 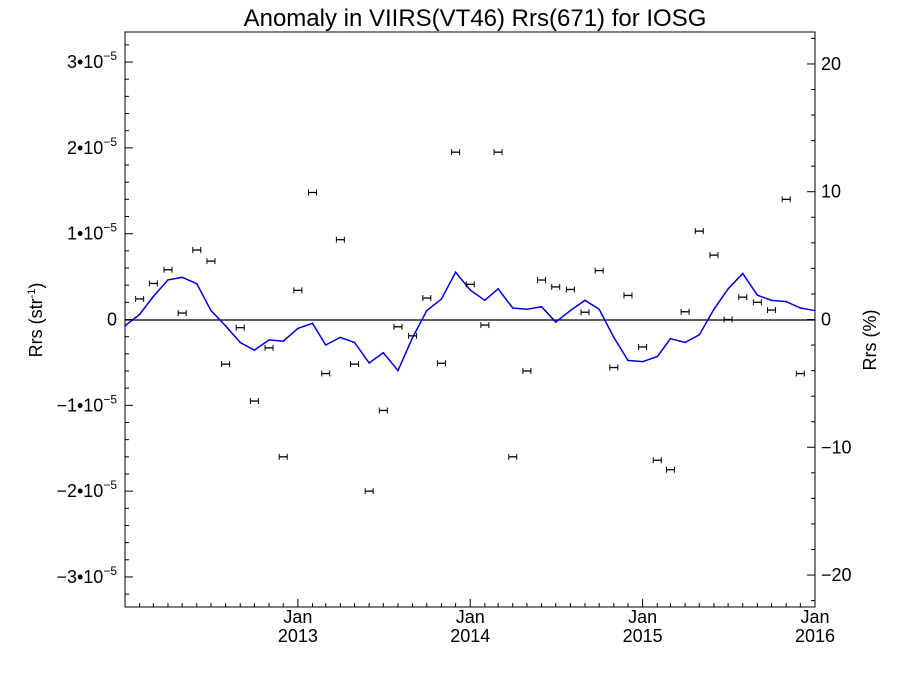 What do you see at coordinates (470, 636) in the screenshot?
I see `x-tick-year-label: 2014` at bounding box center [470, 636].